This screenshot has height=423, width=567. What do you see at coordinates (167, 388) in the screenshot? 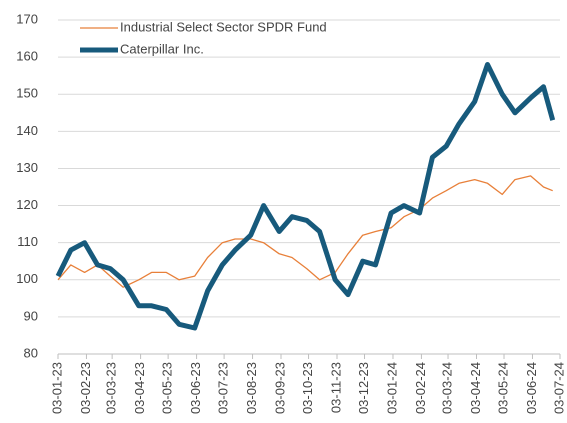
I see `x-tick-label: 03-05-23` at bounding box center [167, 388].